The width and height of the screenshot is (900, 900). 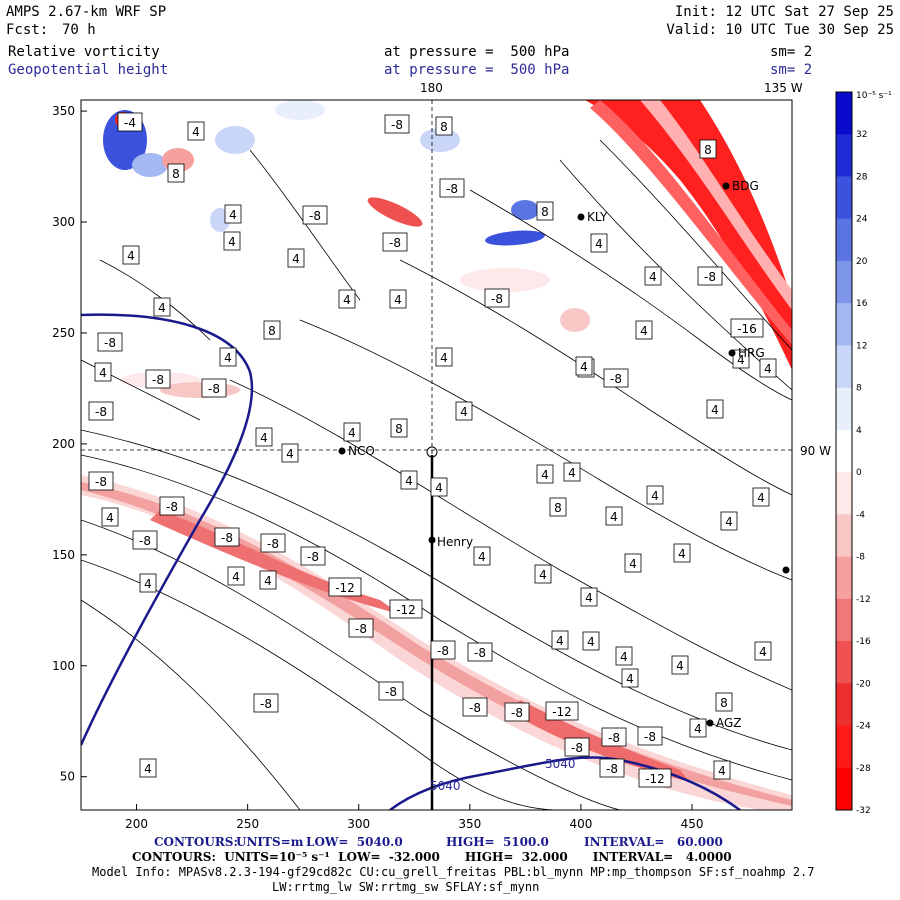 What do you see at coordinates (88, 70) in the screenshot?
I see `field2-name: Geopotential height` at bounding box center [88, 70].